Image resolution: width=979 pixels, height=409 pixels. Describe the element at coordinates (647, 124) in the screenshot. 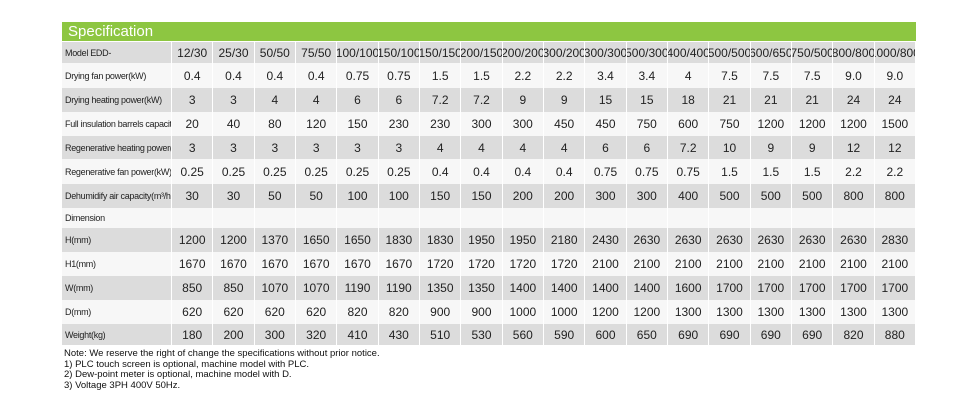

I see `value-cell: 750` at that location.